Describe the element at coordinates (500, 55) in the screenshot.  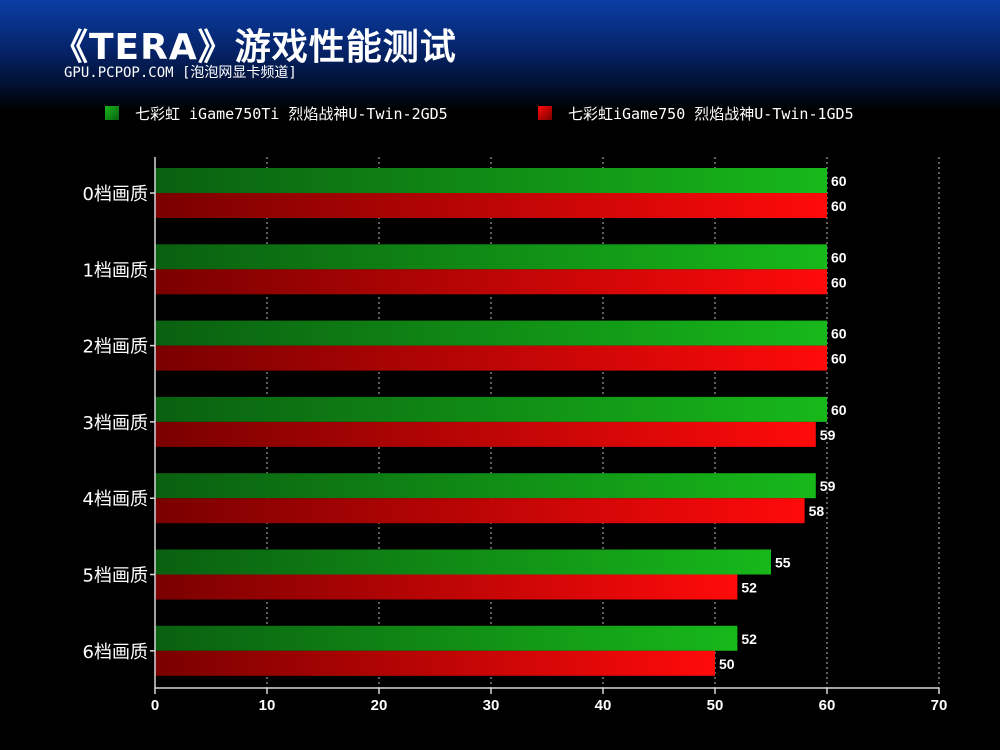
I see `header-band` at that location.